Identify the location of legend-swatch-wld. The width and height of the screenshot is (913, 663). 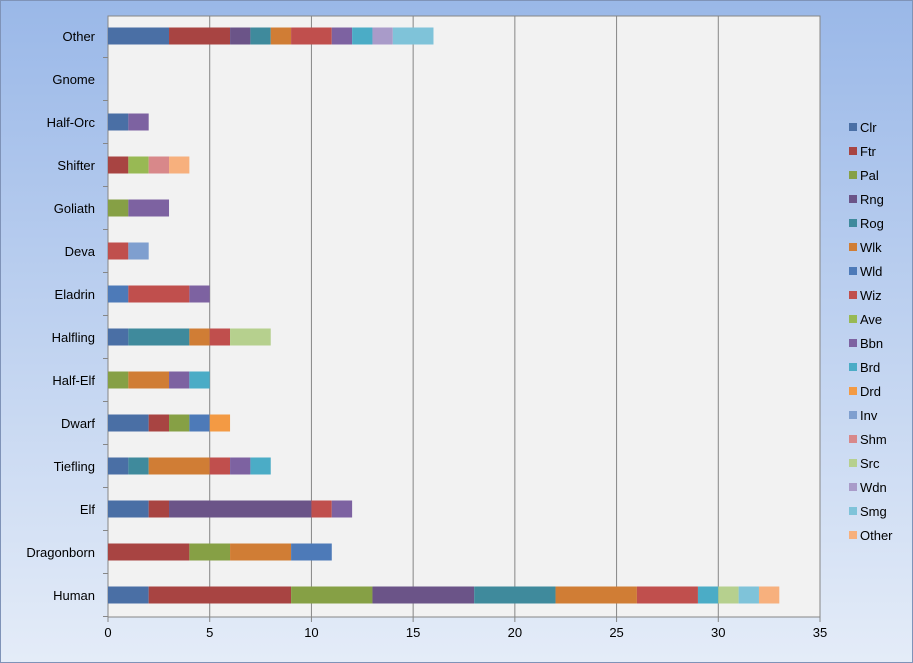
(853, 271).